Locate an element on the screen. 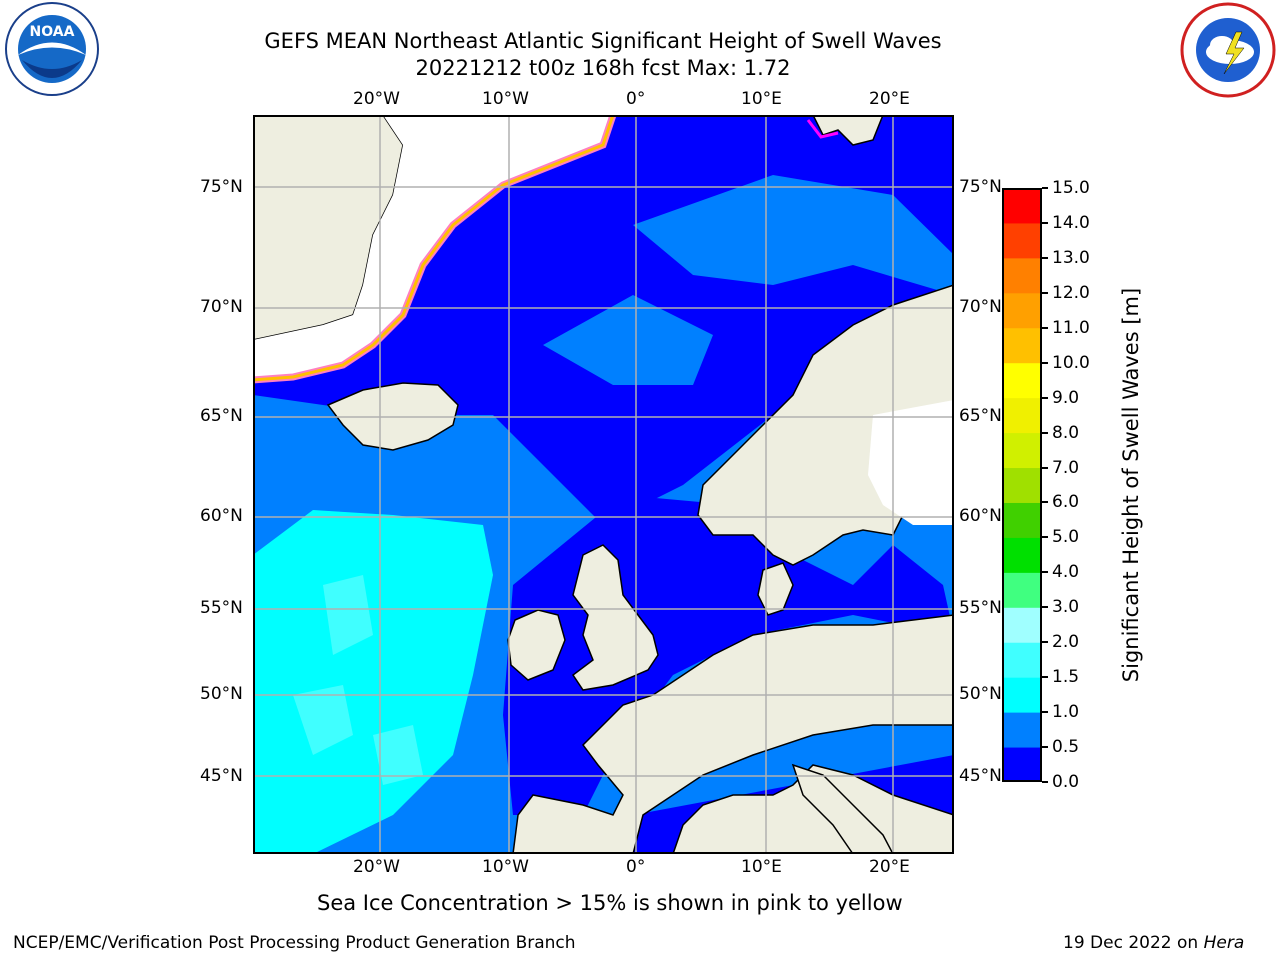 This screenshot has width=1280, height=960. lat-label-left: 50°N is located at coordinates (221, 694).